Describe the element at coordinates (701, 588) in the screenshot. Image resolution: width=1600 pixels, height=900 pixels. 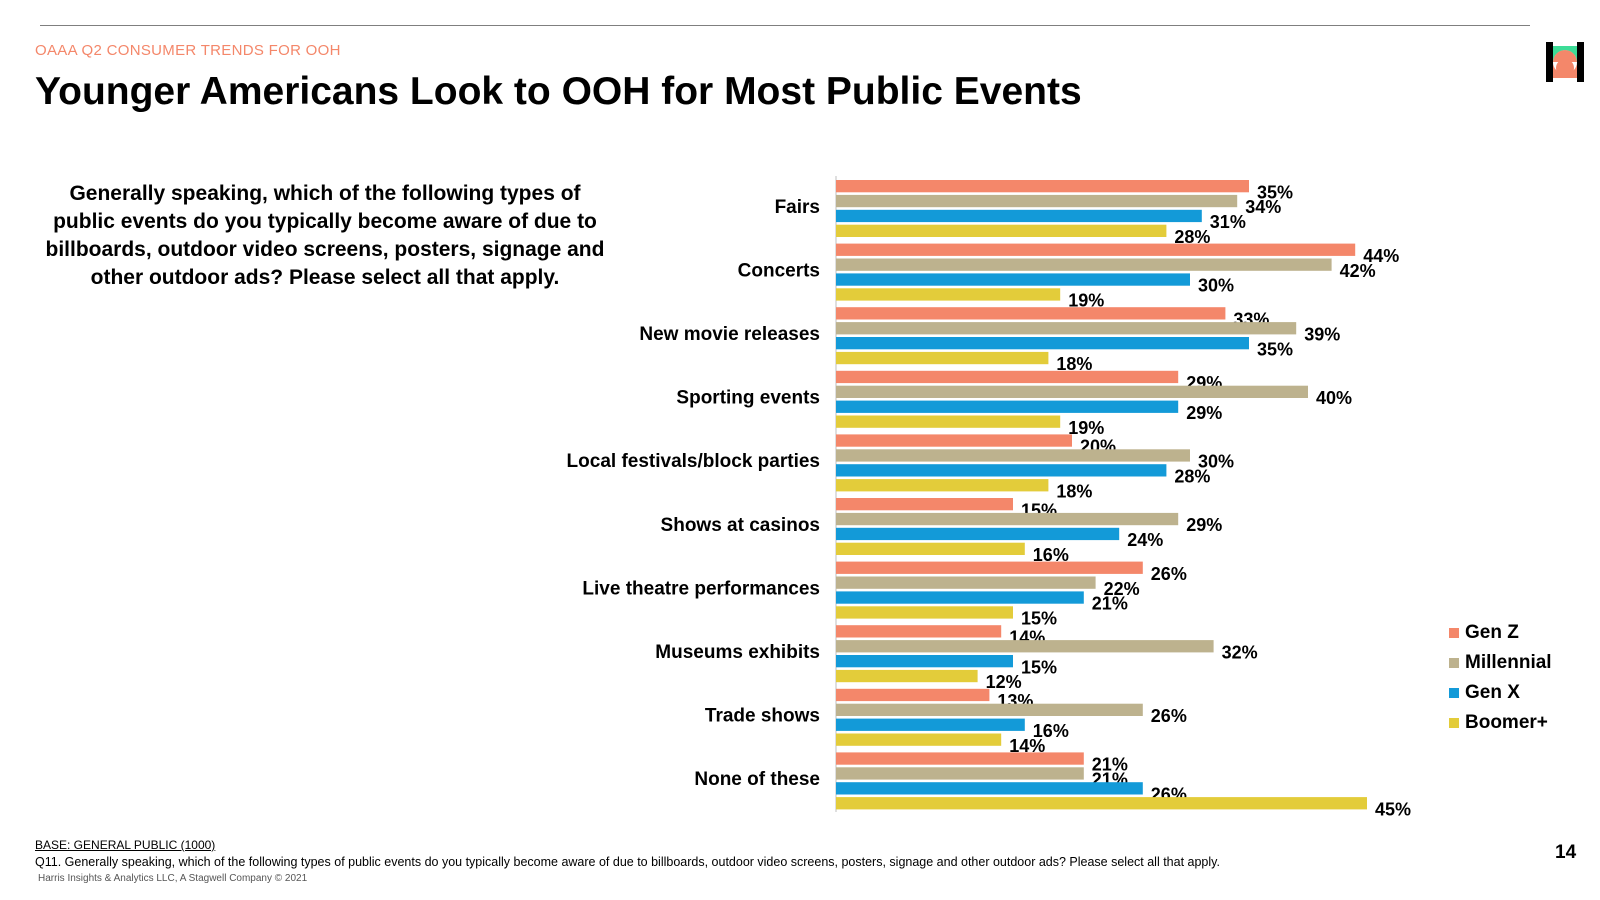
I see `category-label: Live theatre performances` at that location.